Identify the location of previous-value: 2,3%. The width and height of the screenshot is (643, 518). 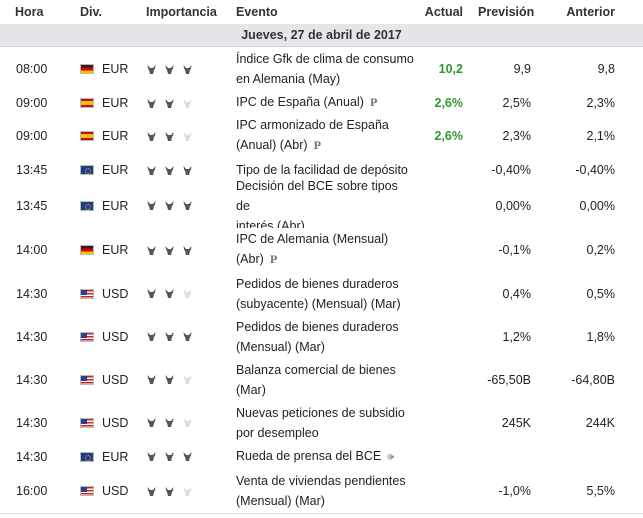
(601, 103).